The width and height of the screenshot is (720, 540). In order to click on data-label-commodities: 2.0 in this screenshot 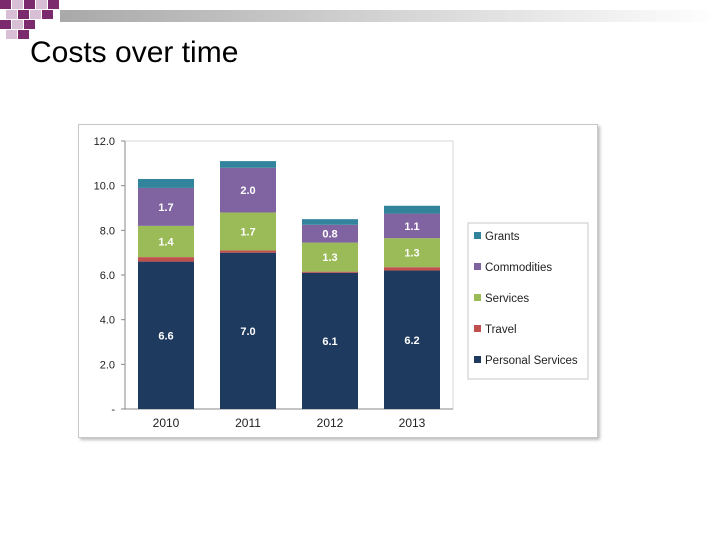, I will do `click(247, 191)`.